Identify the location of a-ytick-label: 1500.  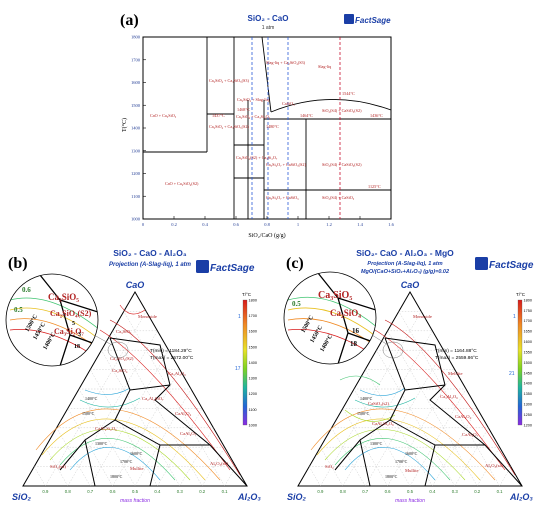
(136, 105).